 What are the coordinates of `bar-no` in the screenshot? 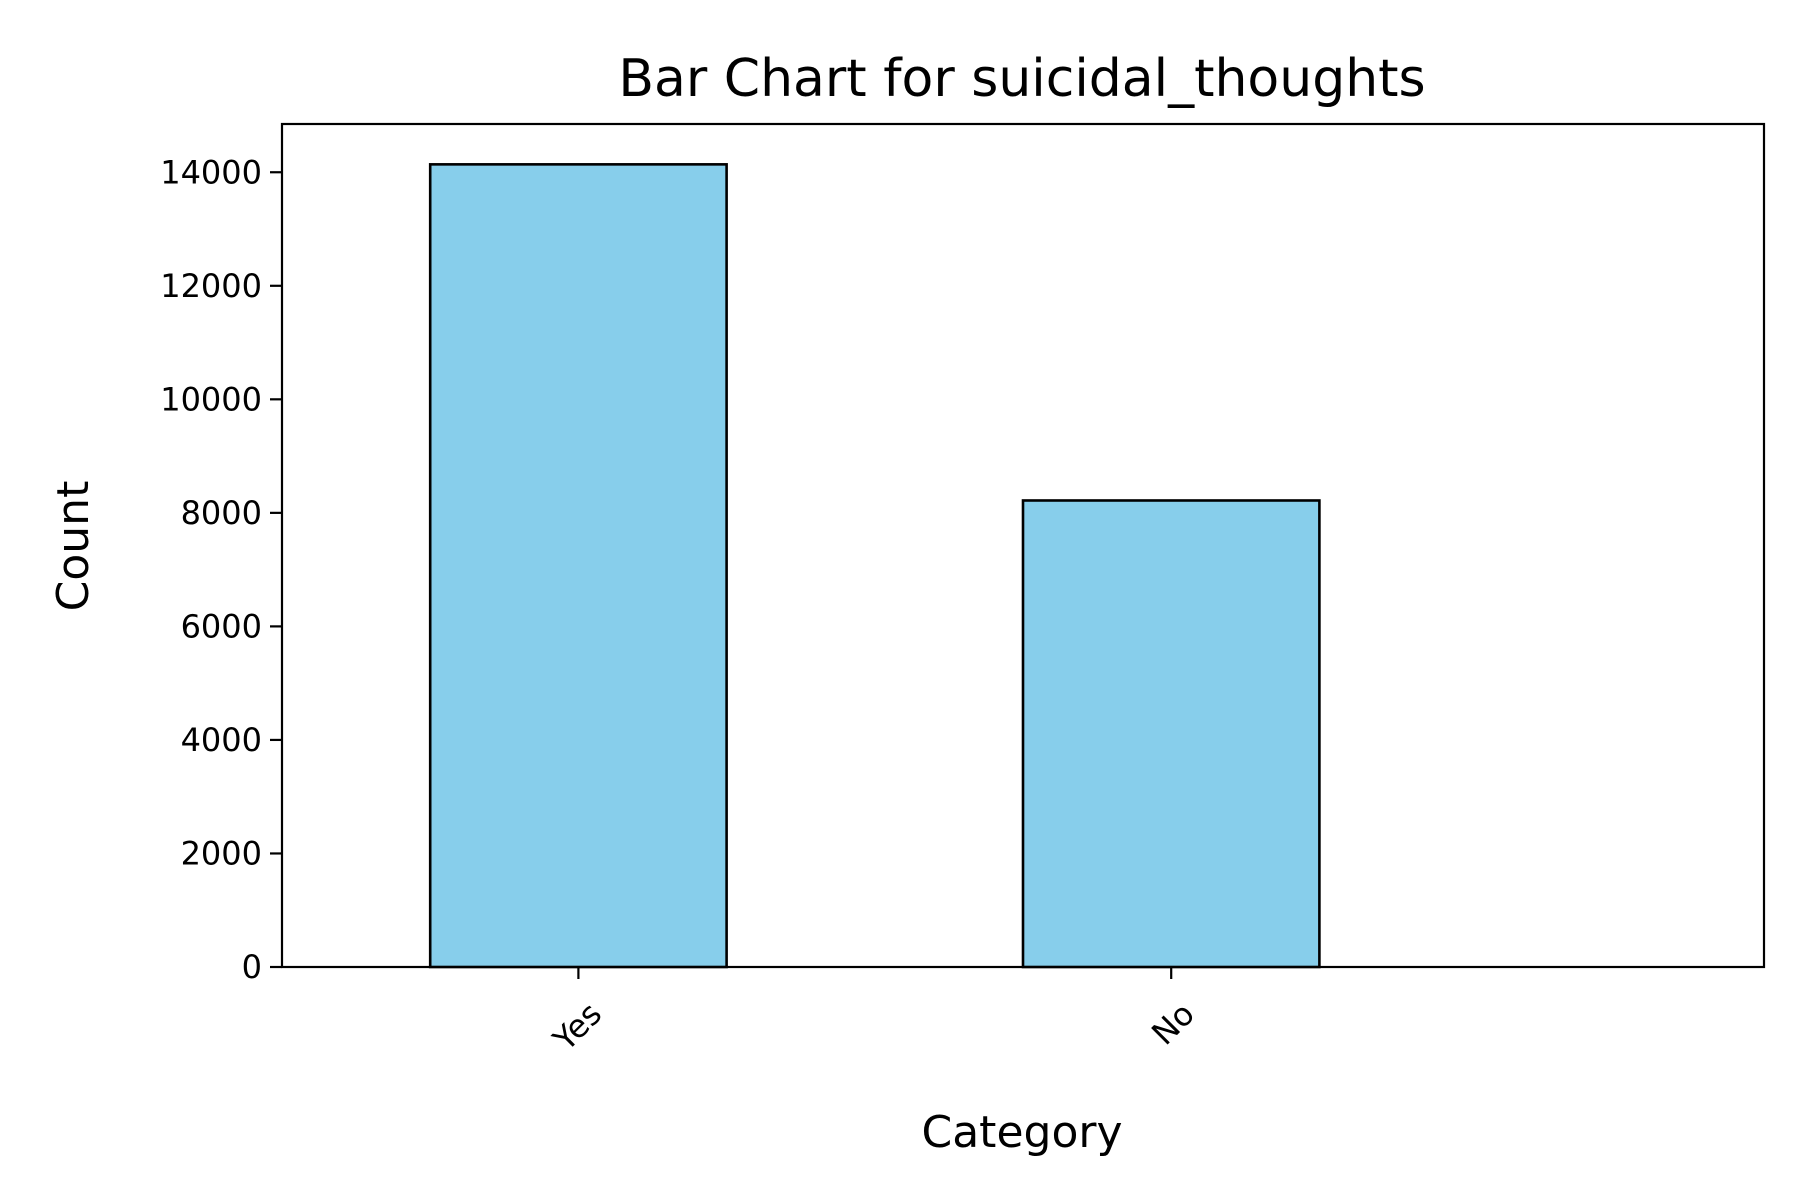 It's located at (1171, 734).